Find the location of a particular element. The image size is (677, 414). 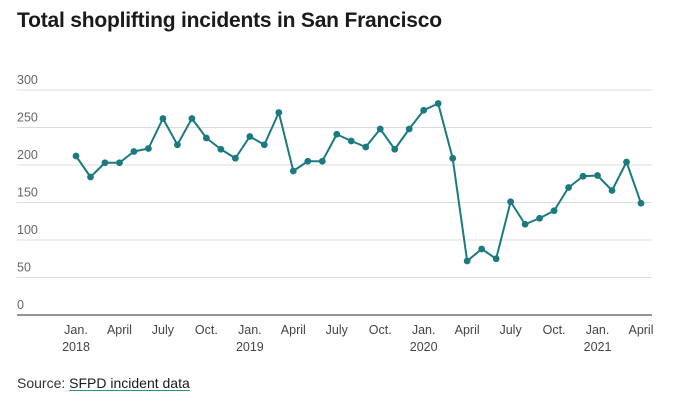

y-tick-label: 150 is located at coordinates (27, 193).